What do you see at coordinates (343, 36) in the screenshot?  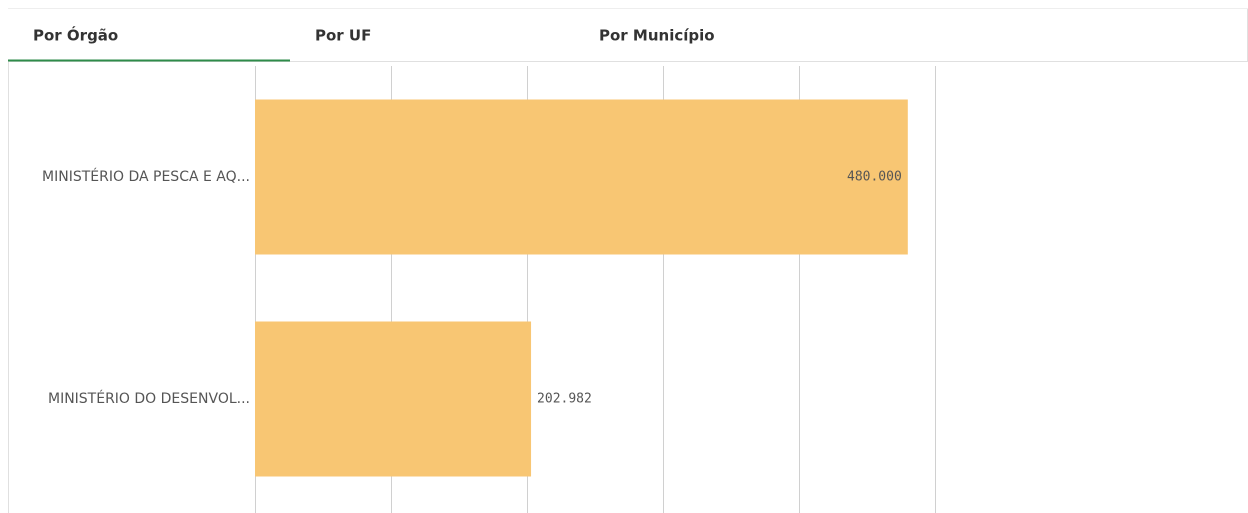 I see `tab-label: Por UF` at bounding box center [343, 36].